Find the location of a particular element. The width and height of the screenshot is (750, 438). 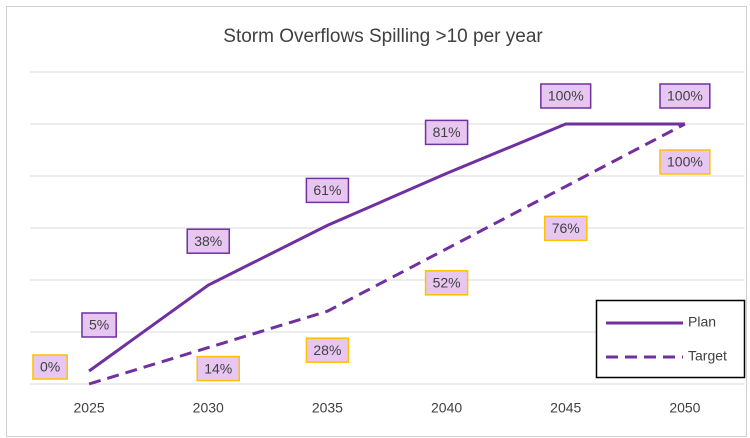

data-label-text: 0% is located at coordinates (50, 367).